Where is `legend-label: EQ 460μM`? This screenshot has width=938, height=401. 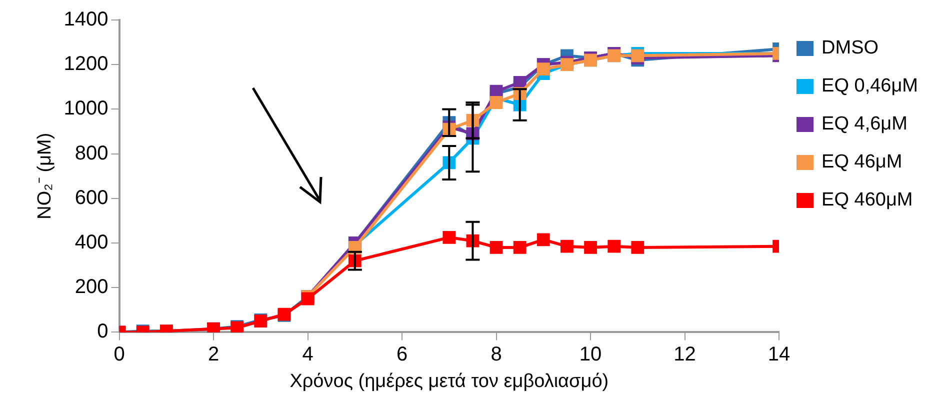
legend-label: EQ 460μM is located at coordinates (867, 200).